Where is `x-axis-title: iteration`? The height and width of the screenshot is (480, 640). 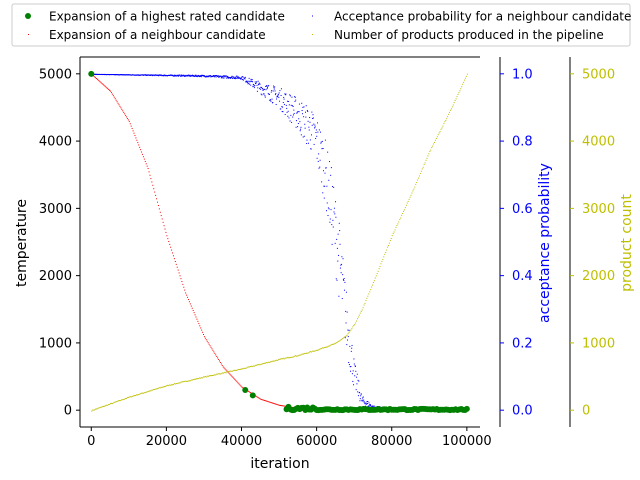 x-axis-title: iteration is located at coordinates (279, 464).